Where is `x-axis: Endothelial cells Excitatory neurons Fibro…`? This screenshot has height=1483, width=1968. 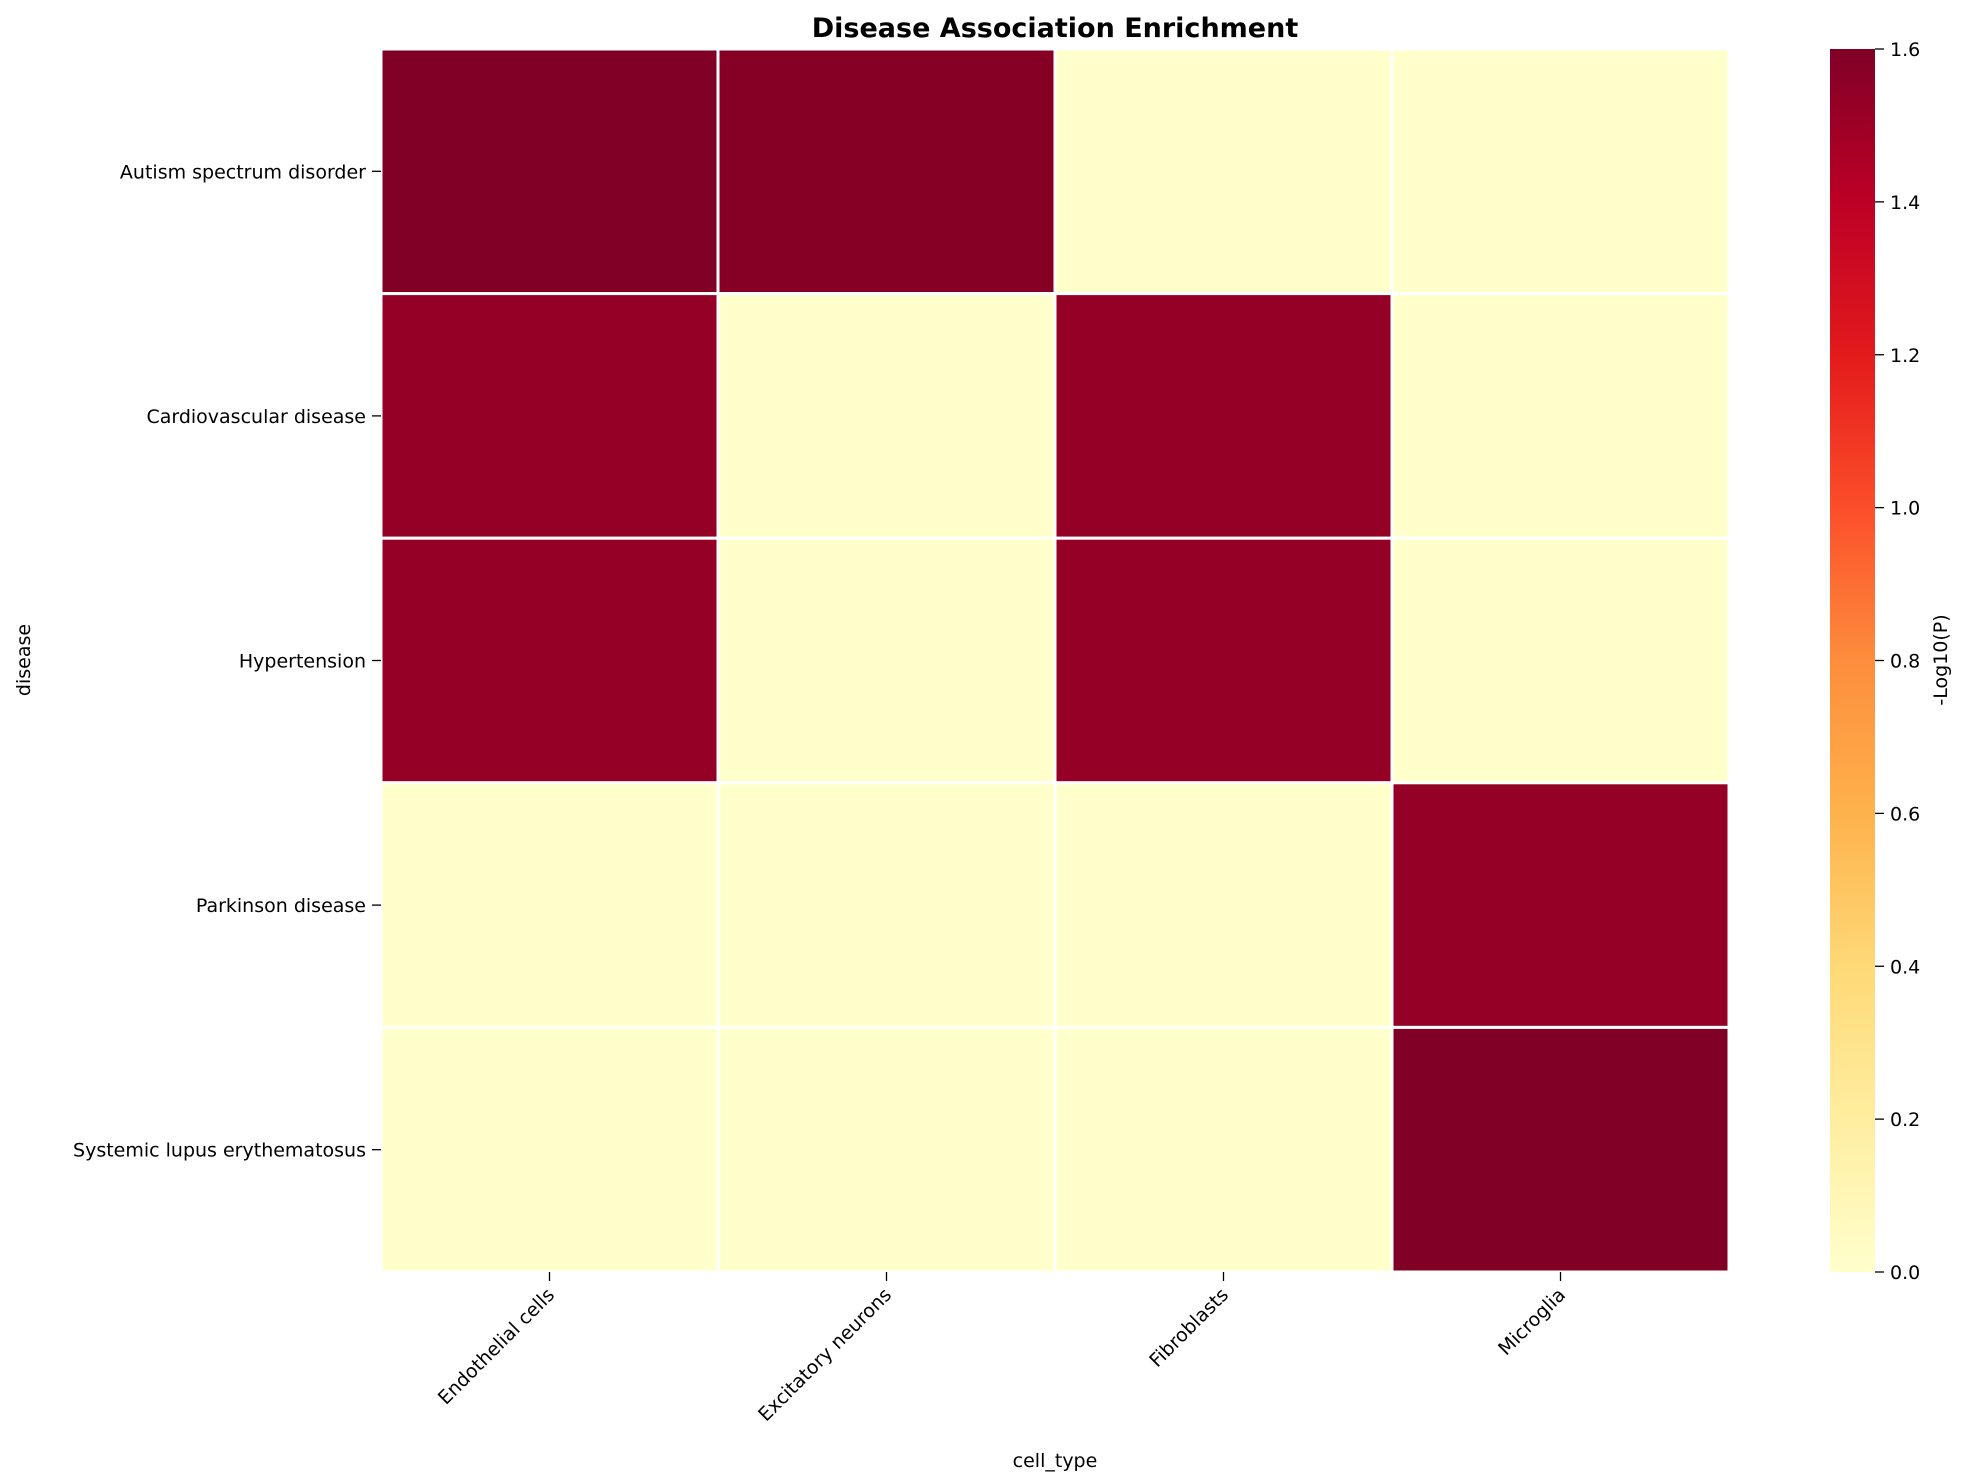 x-axis: Endothelial cells Excitatory neurons Fibro… is located at coordinates (1002, 1349).